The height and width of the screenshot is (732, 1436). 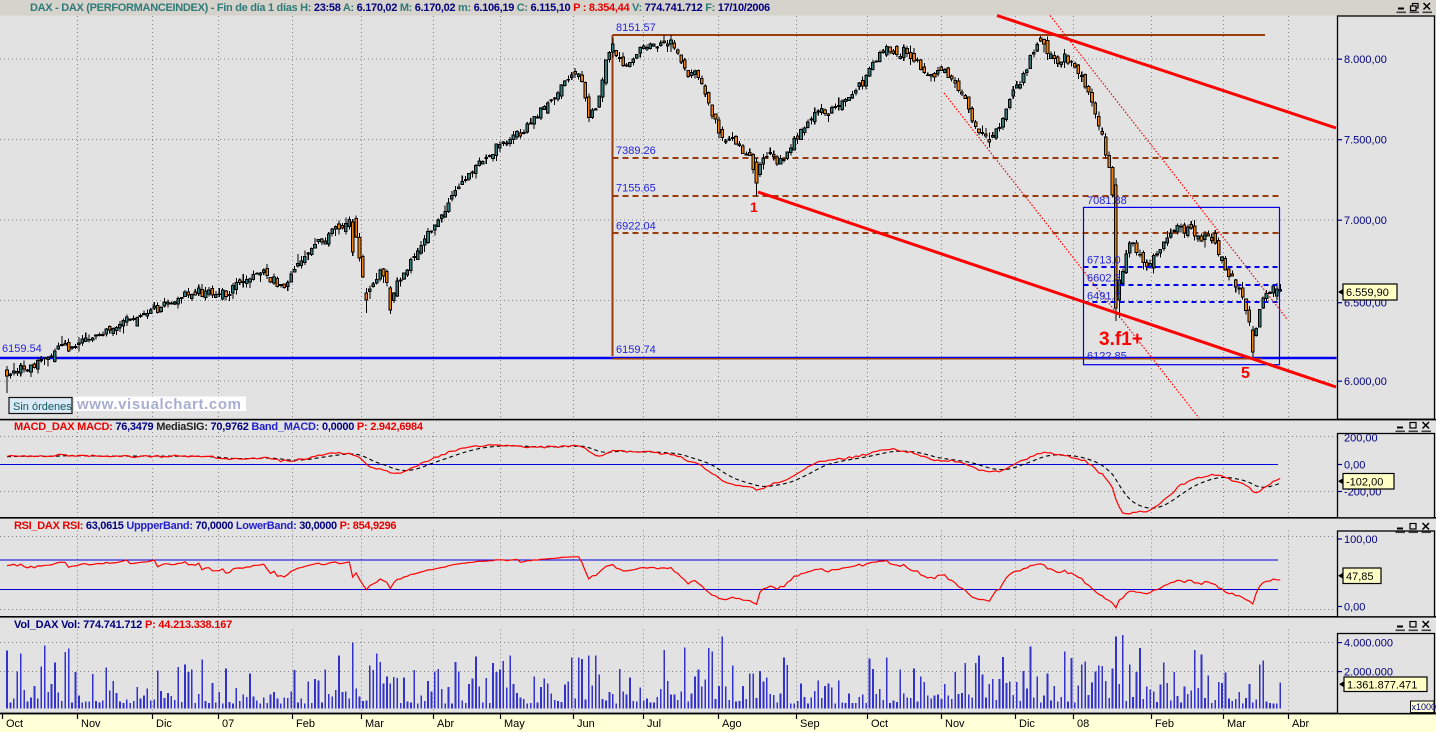 I want to click on svg-text: x1000, so click(x=1424, y=707).